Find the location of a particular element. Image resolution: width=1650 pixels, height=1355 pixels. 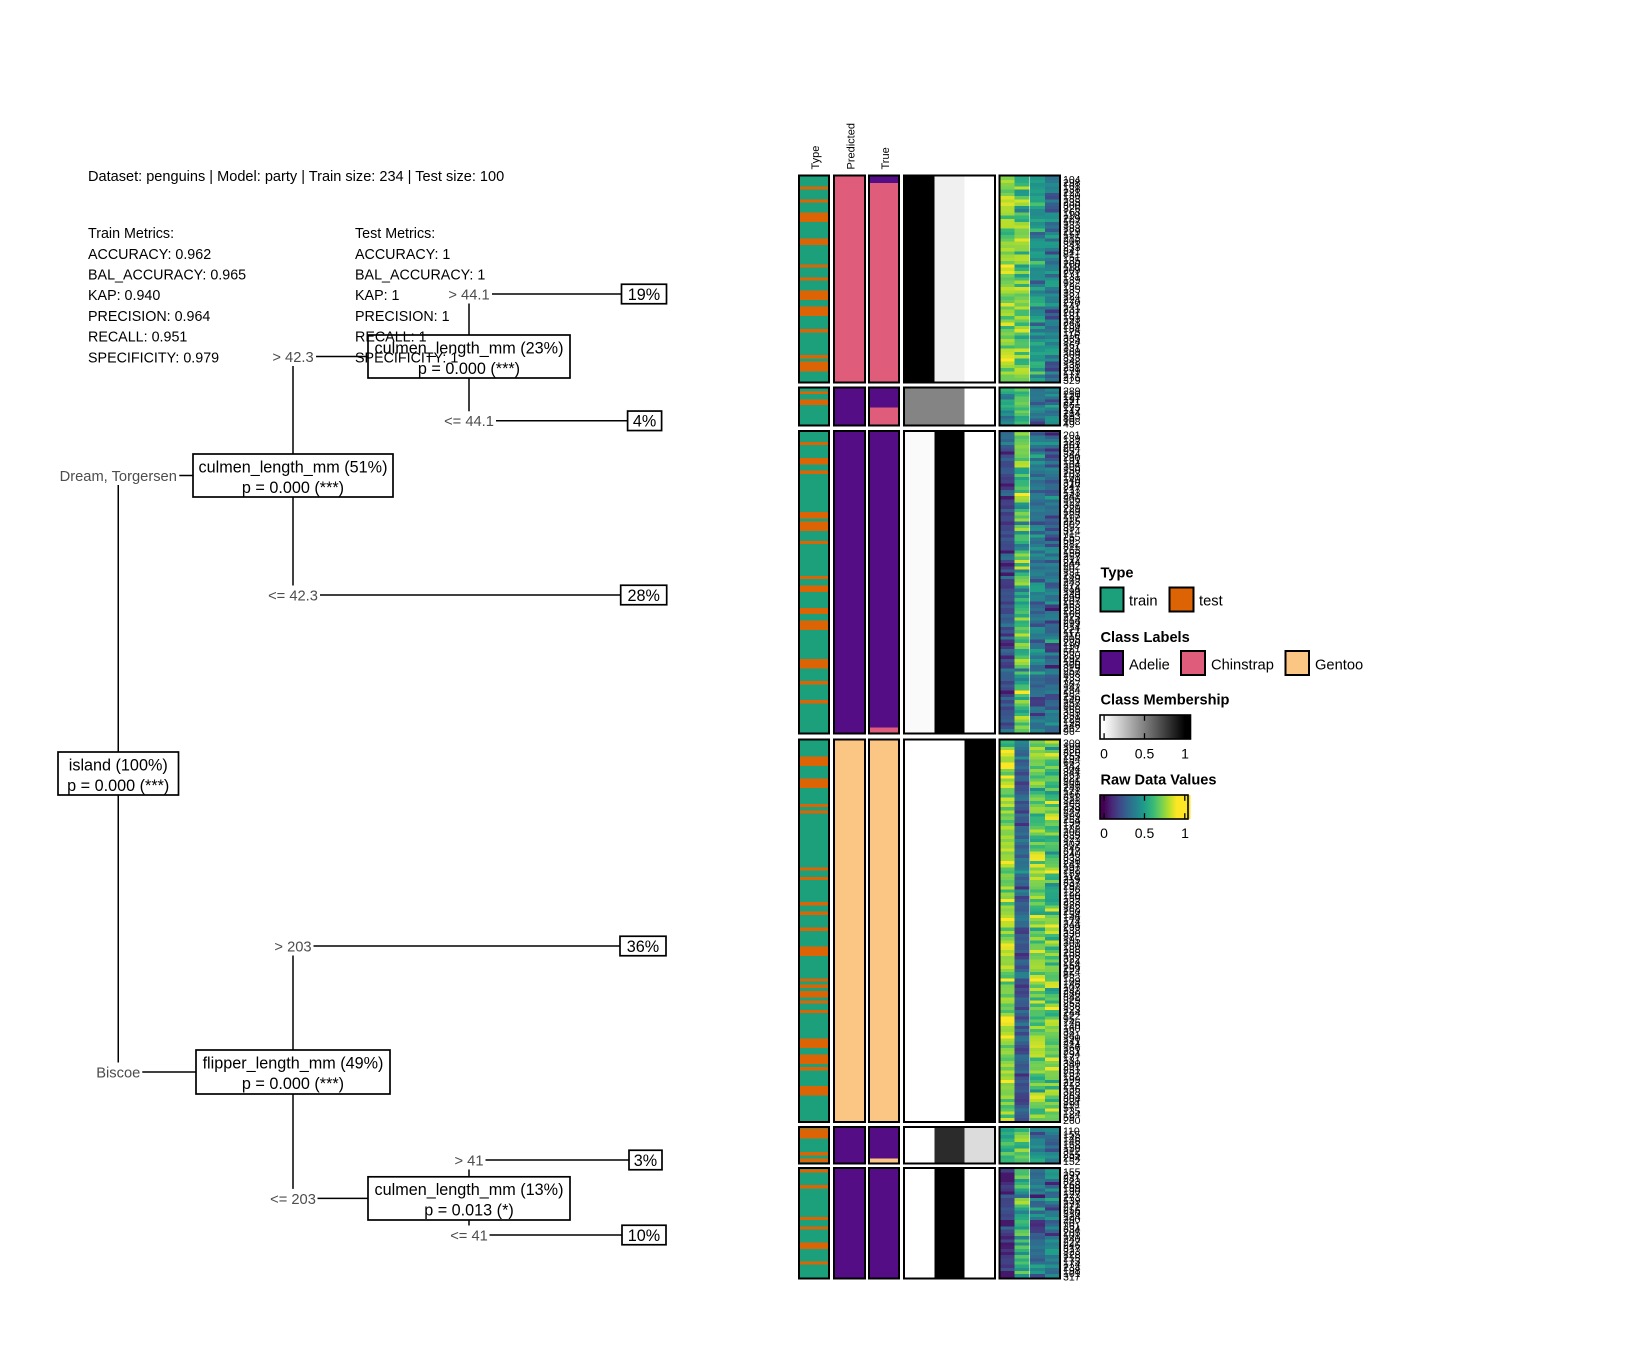

svg-text: 236 is located at coordinates (1072, 861).